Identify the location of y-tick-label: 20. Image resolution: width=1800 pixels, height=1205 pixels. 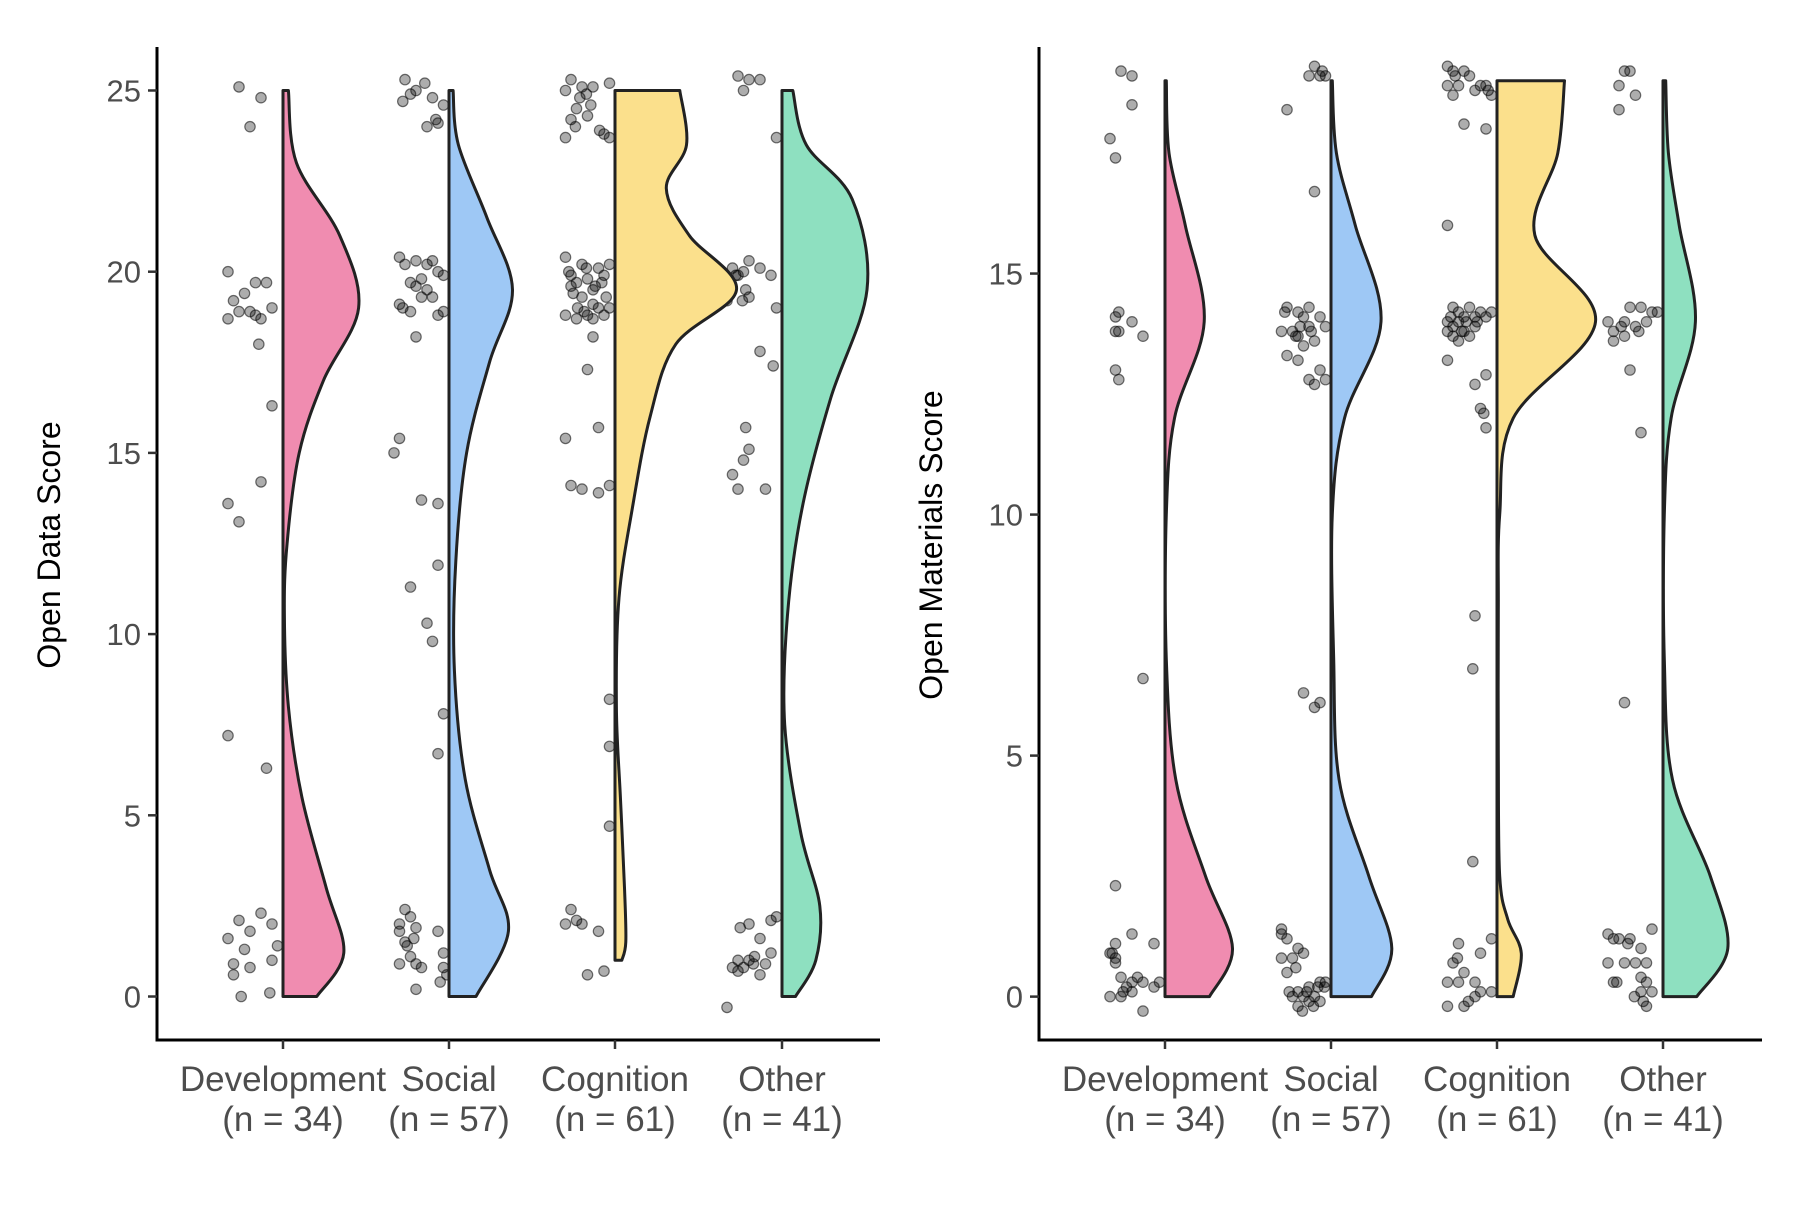
(124, 272).